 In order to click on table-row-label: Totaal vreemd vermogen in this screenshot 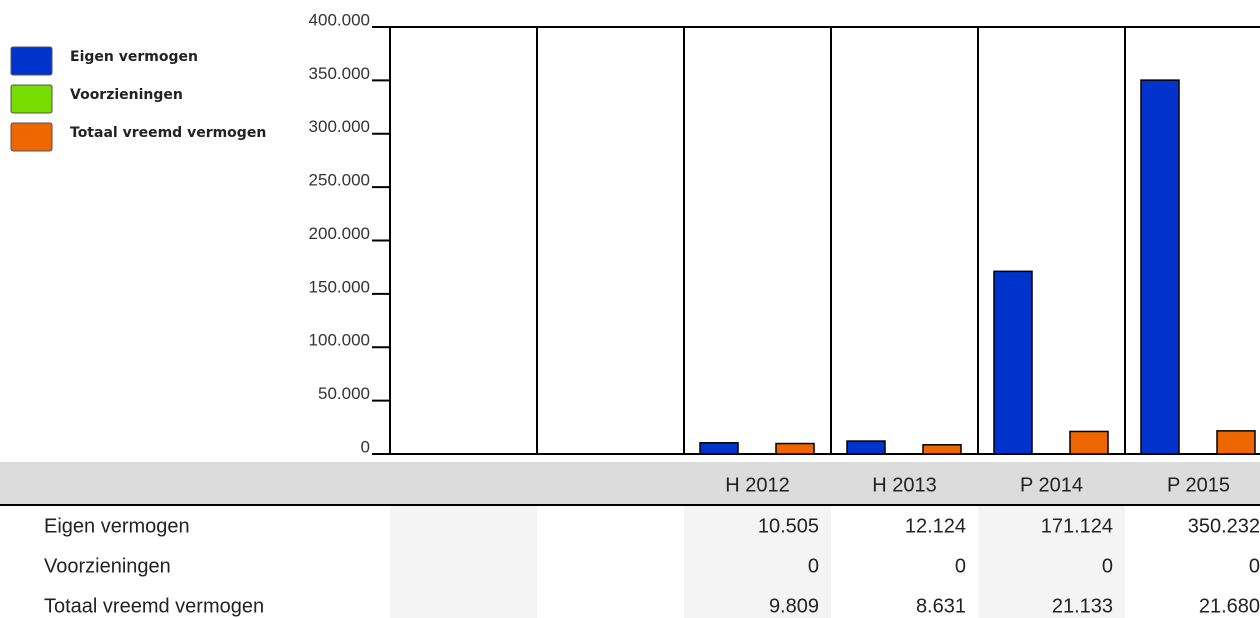, I will do `click(154, 606)`.